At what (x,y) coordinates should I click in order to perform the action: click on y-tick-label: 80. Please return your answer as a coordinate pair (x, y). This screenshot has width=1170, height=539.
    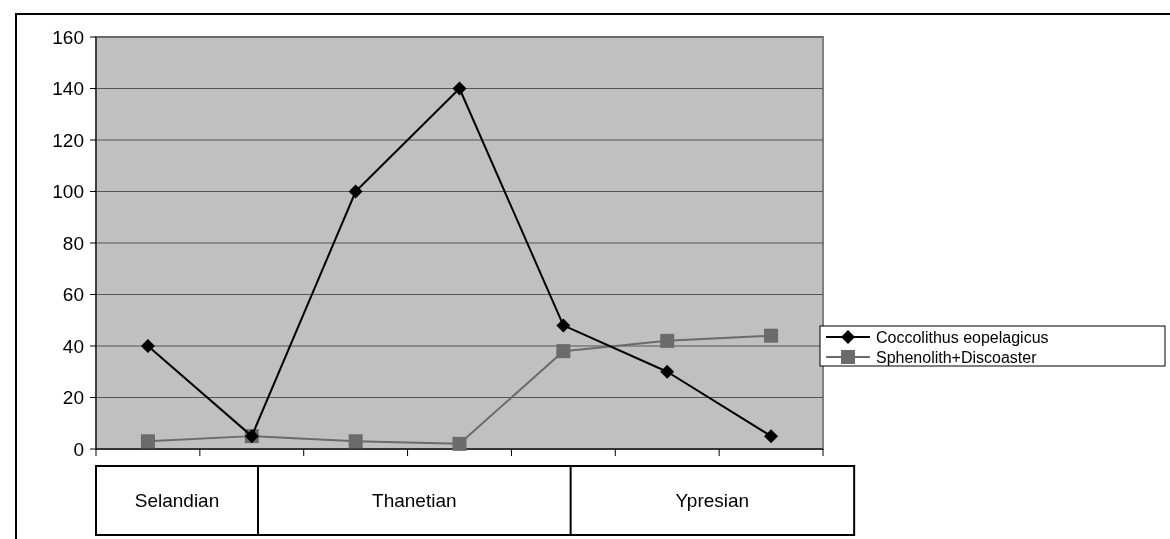
    Looking at the image, I should click on (73, 243).